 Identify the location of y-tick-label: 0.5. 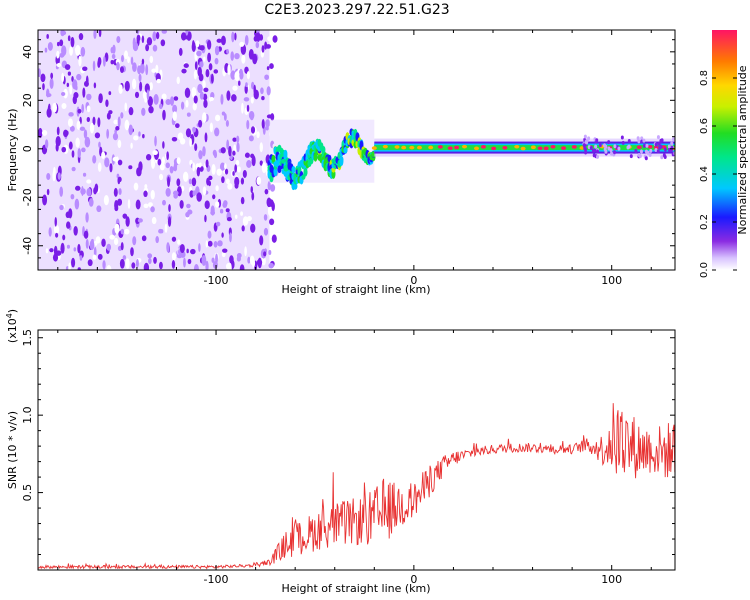
(27, 493).